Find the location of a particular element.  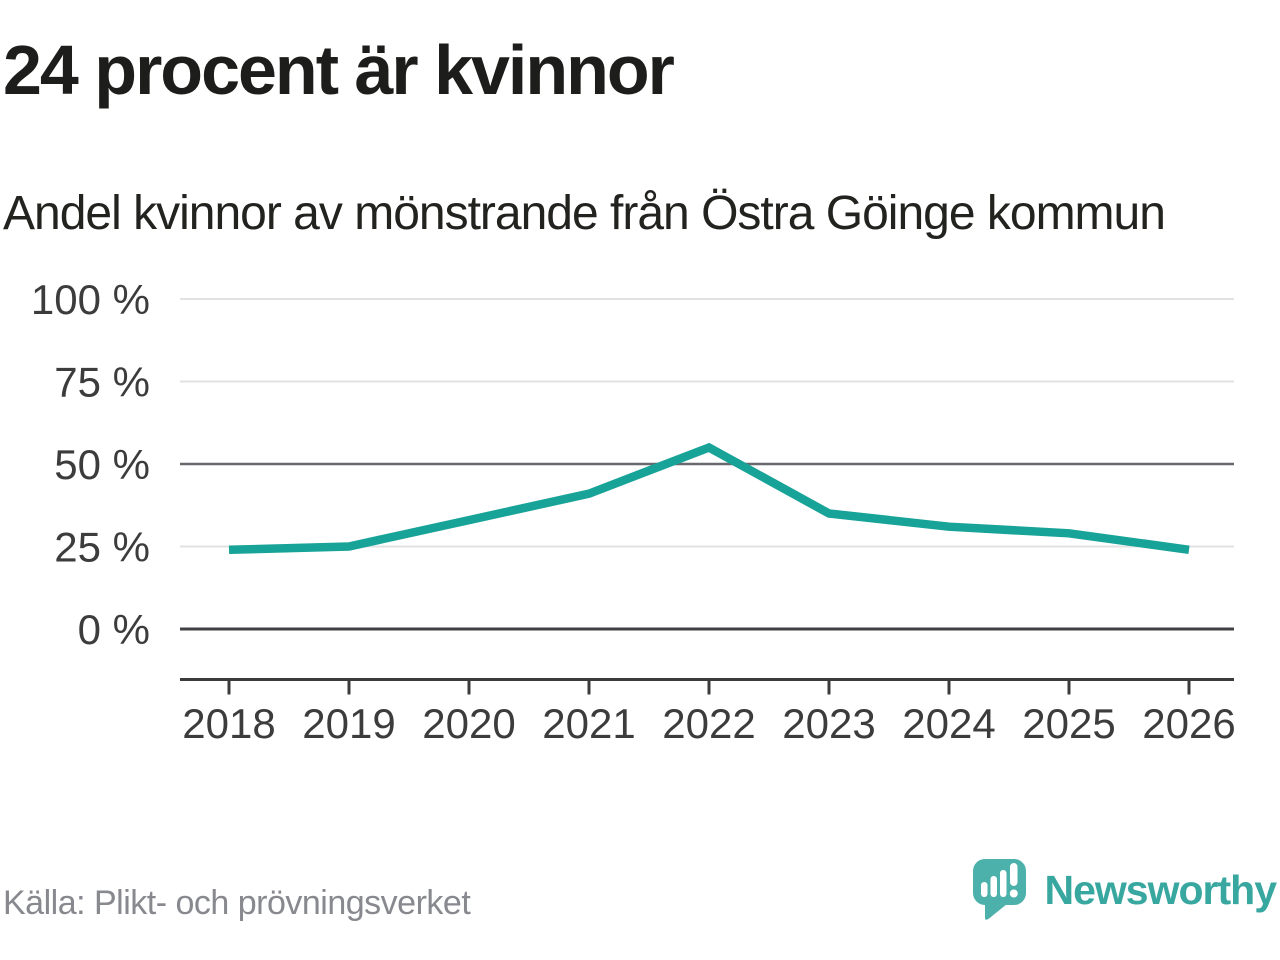

x-axis-label: 2021 is located at coordinates (588, 723).